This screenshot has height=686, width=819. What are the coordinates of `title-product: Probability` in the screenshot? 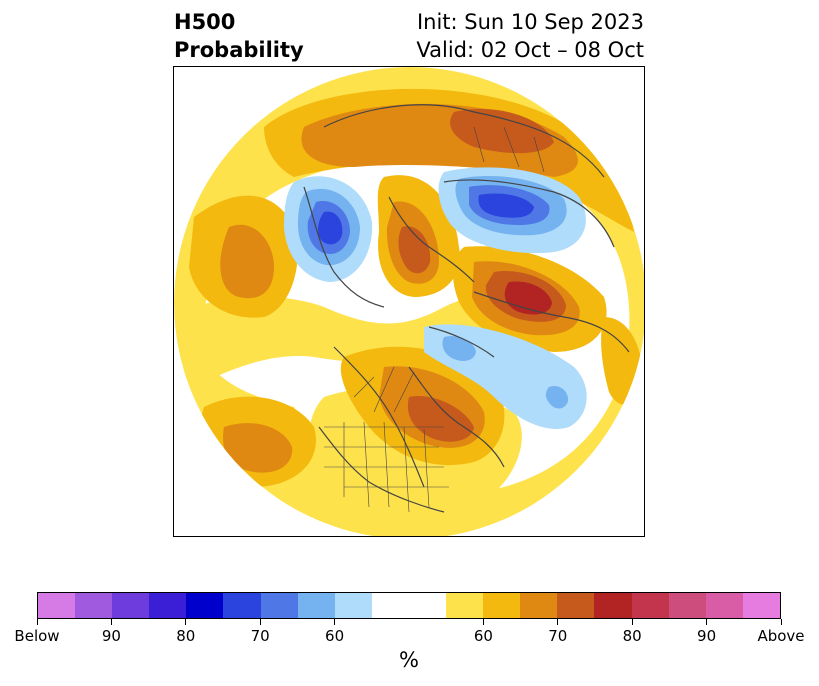 It's located at (239, 50).